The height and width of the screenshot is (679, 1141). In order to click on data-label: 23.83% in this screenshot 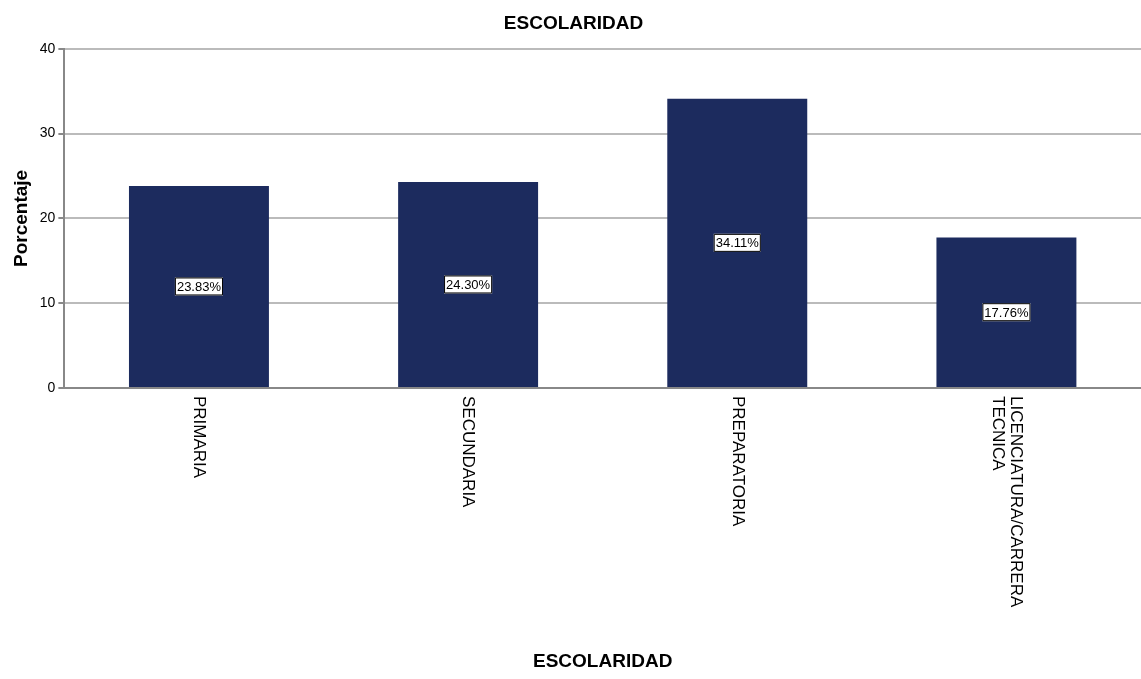, I will do `click(199, 287)`.